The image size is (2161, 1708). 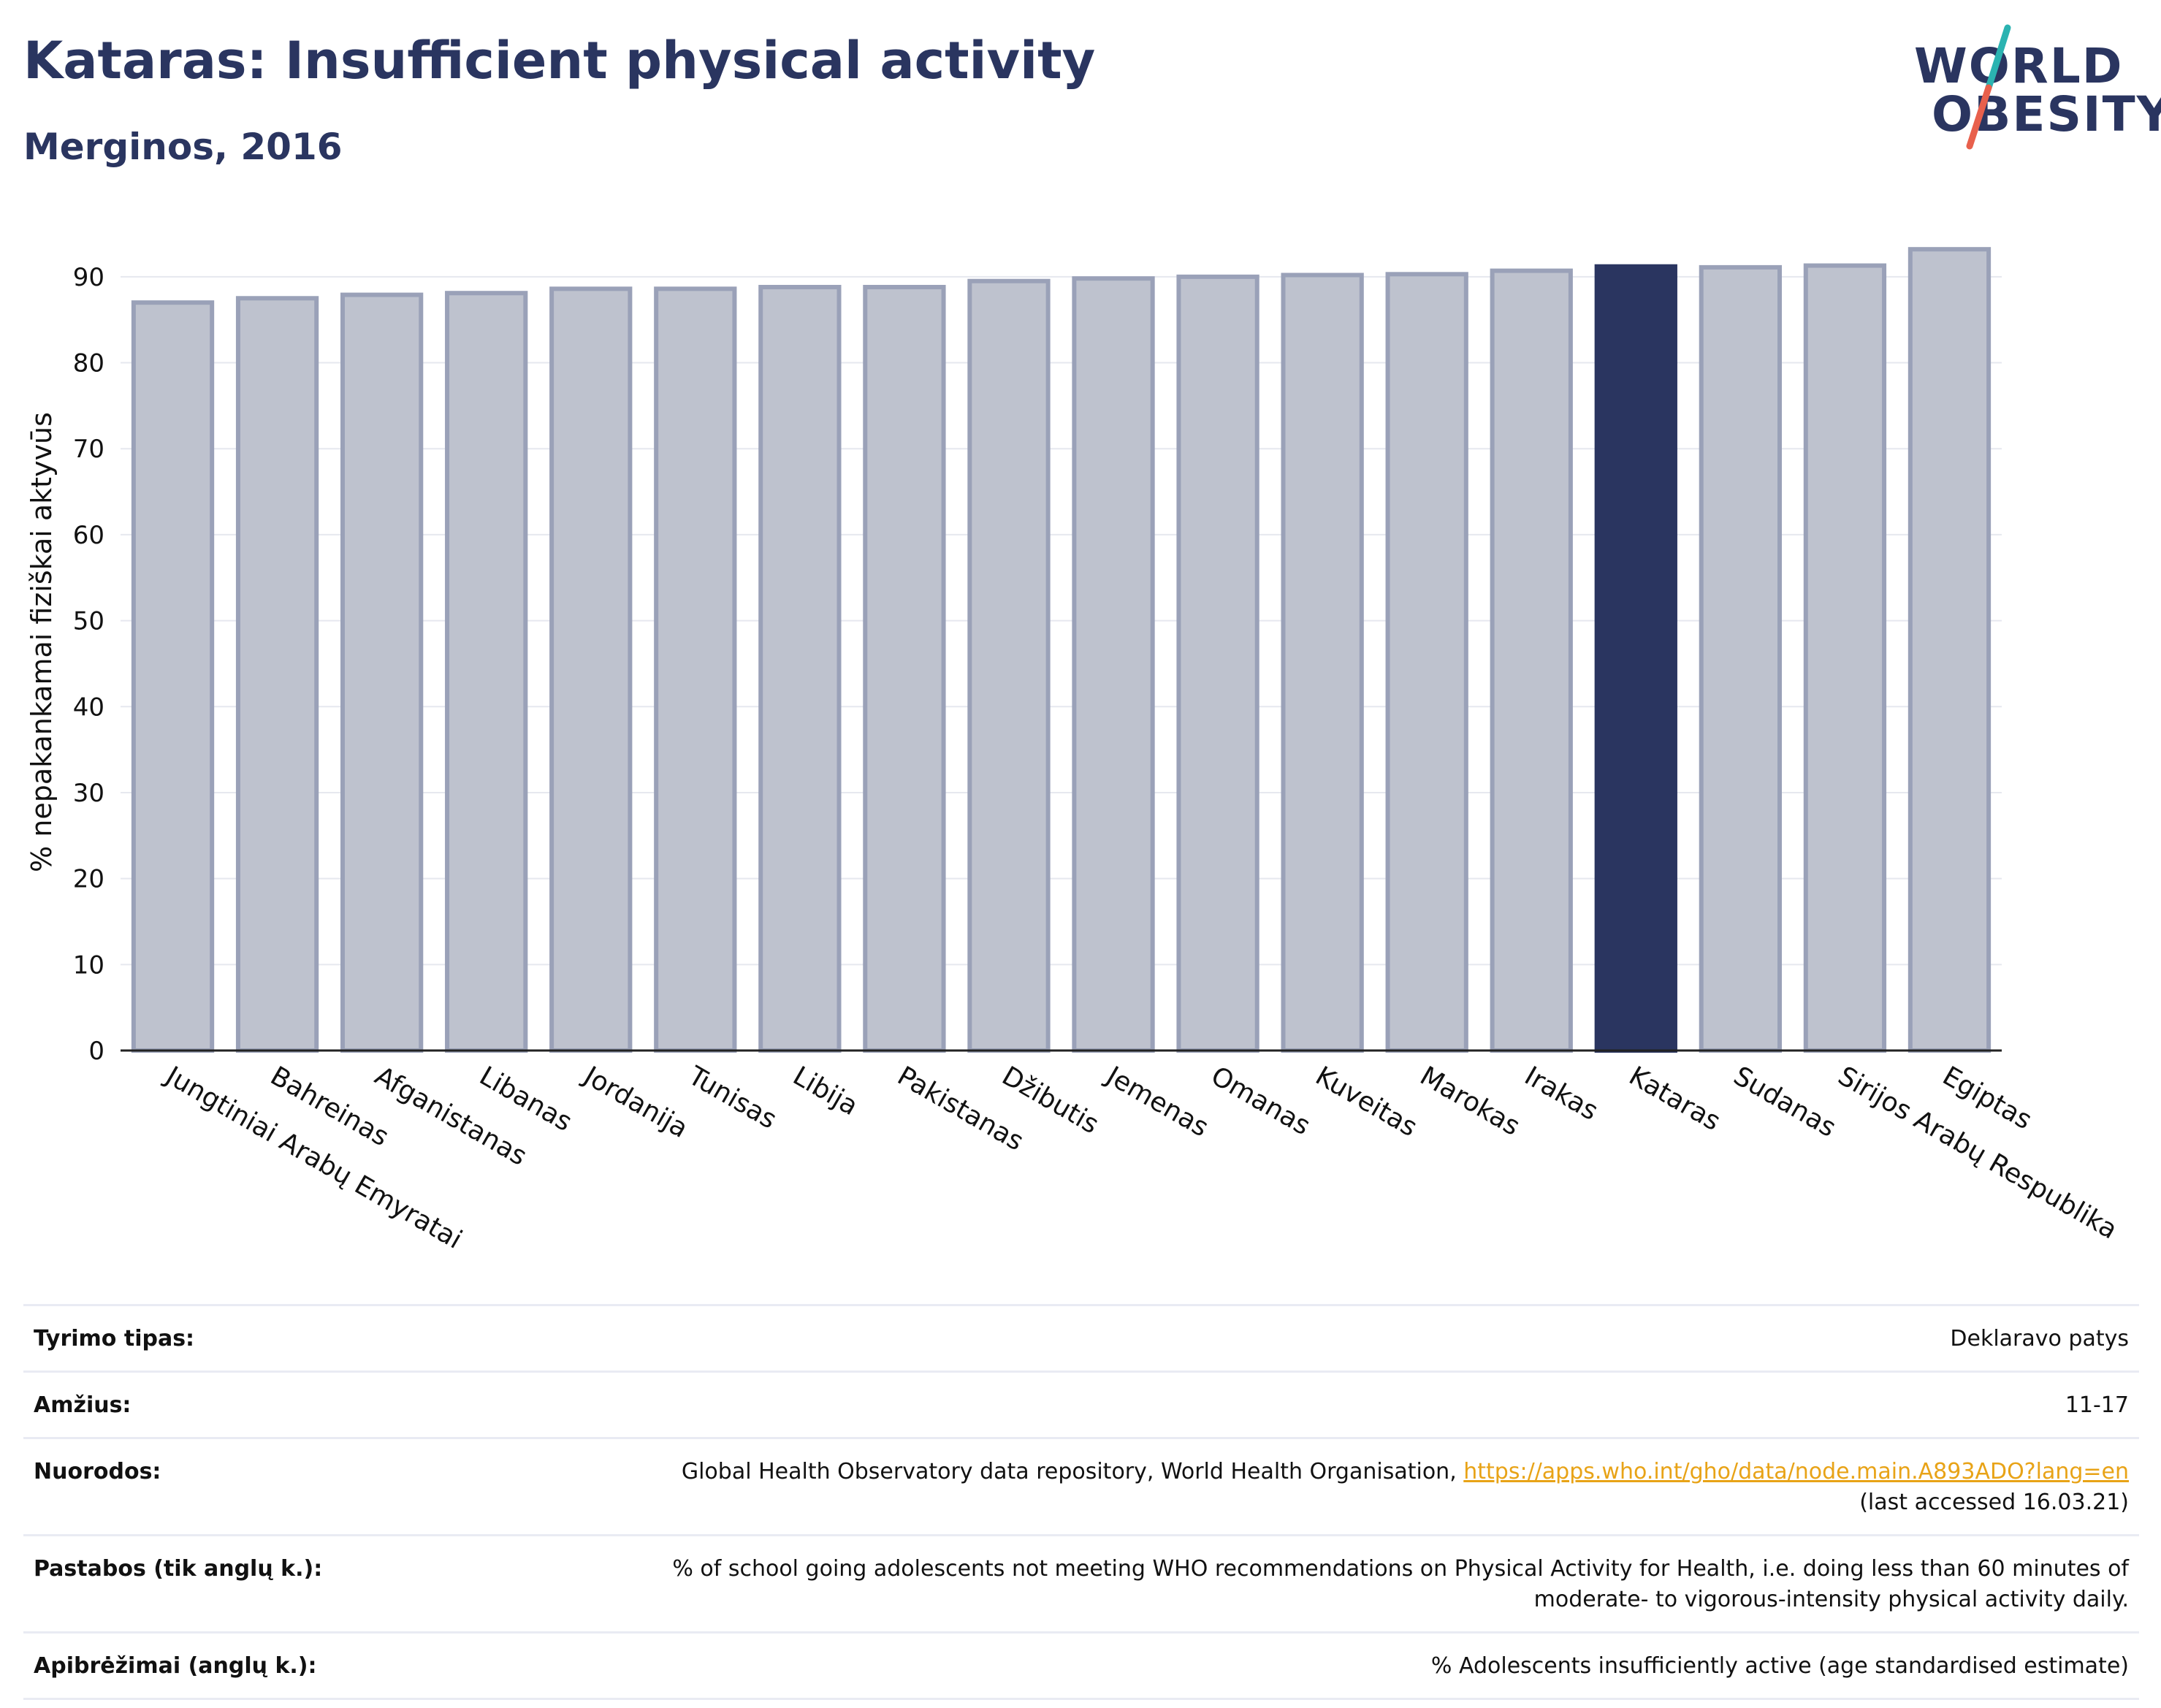 I want to click on y-tick-label: 70, so click(x=88, y=449).